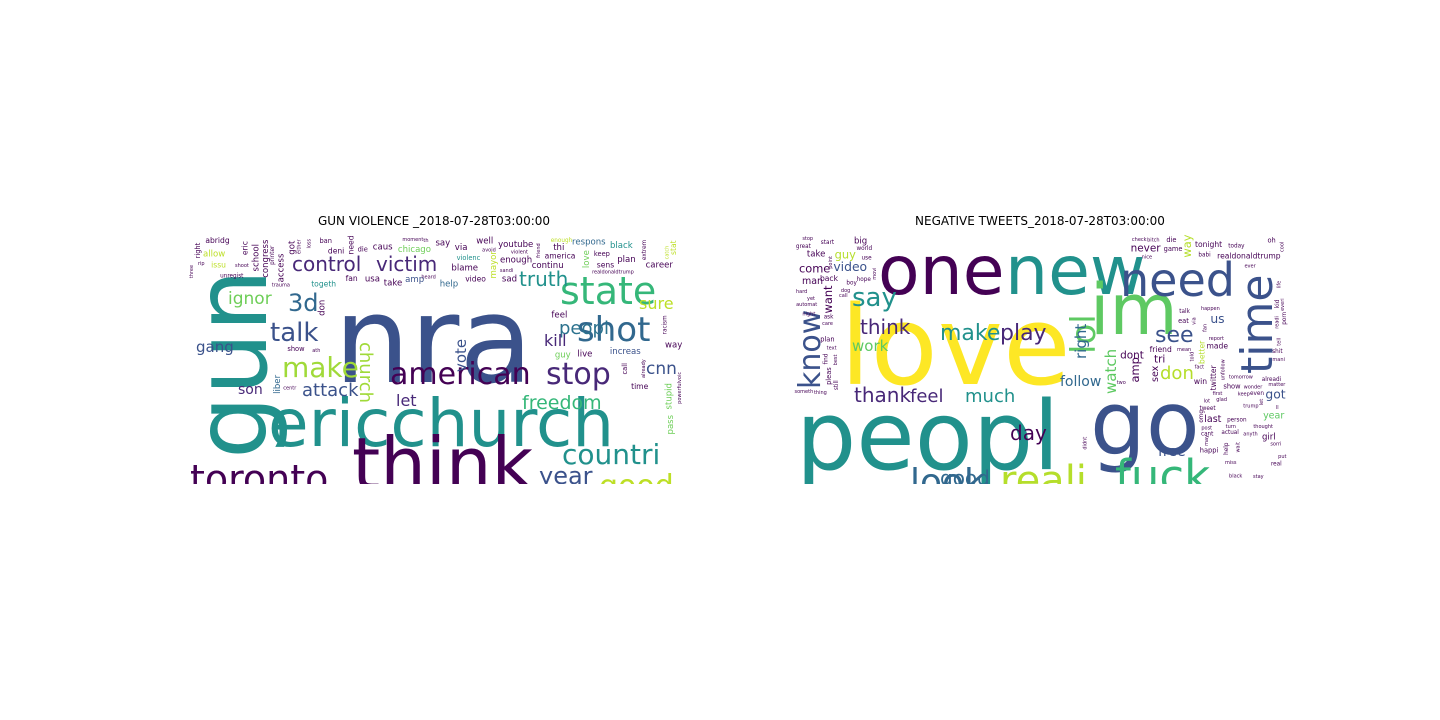 The height and width of the screenshot is (720, 1440). I want to click on word-way: way, so click(673, 346).